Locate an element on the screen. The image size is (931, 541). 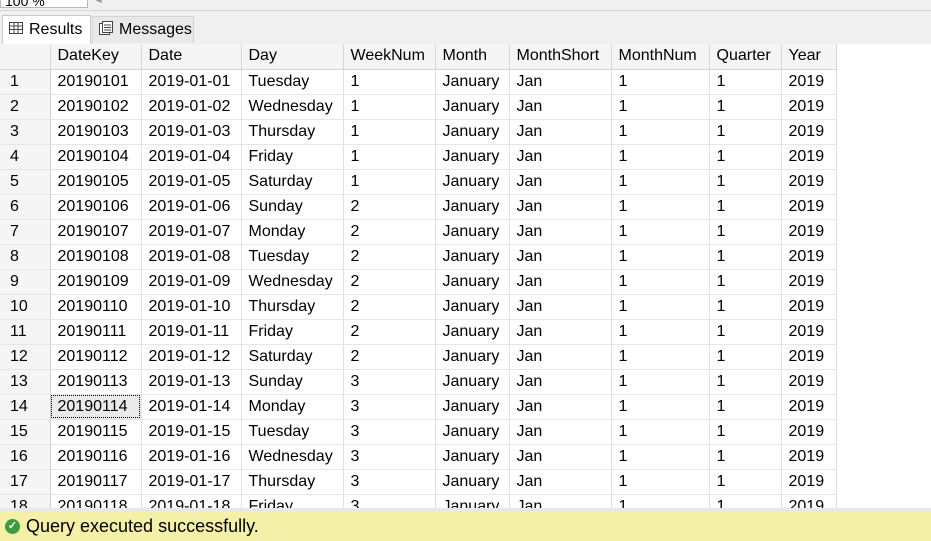
cell-datekey: 20190108 is located at coordinates (96, 257).